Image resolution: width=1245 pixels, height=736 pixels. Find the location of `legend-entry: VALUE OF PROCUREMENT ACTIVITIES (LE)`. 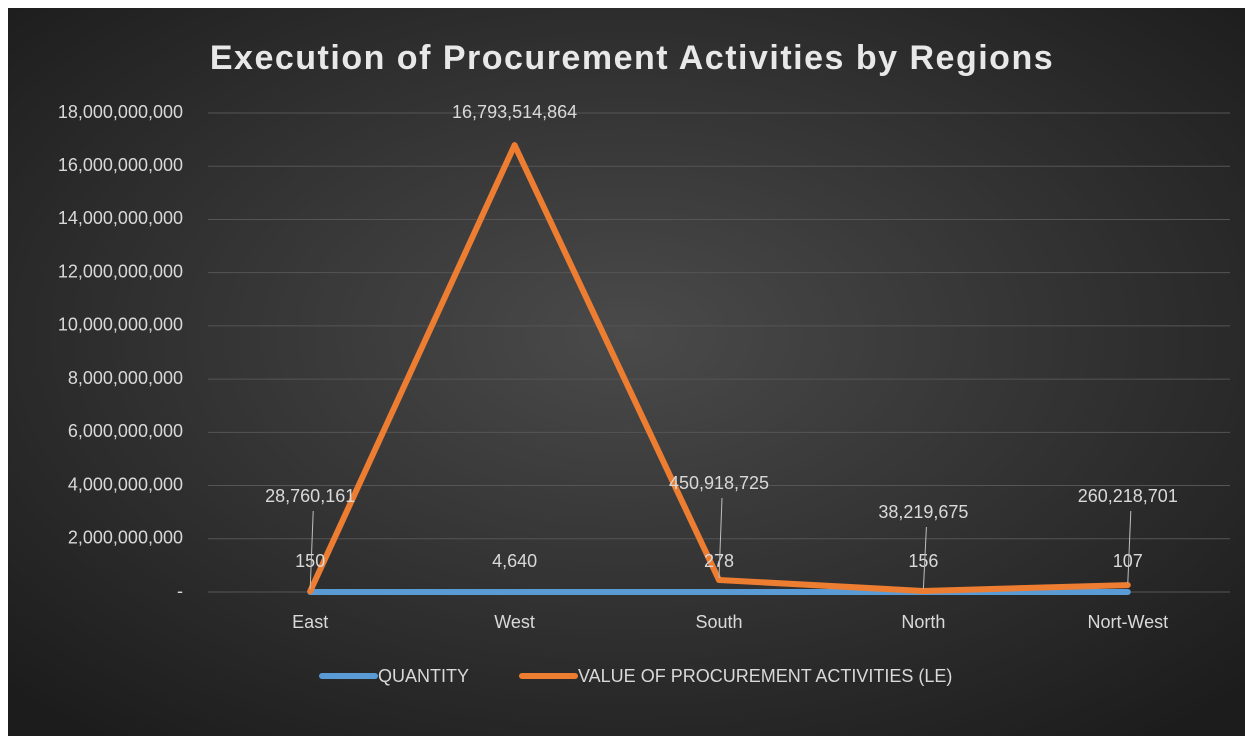

legend-entry: VALUE OF PROCUREMENT ACTIVITIES (LE) is located at coordinates (765, 676).